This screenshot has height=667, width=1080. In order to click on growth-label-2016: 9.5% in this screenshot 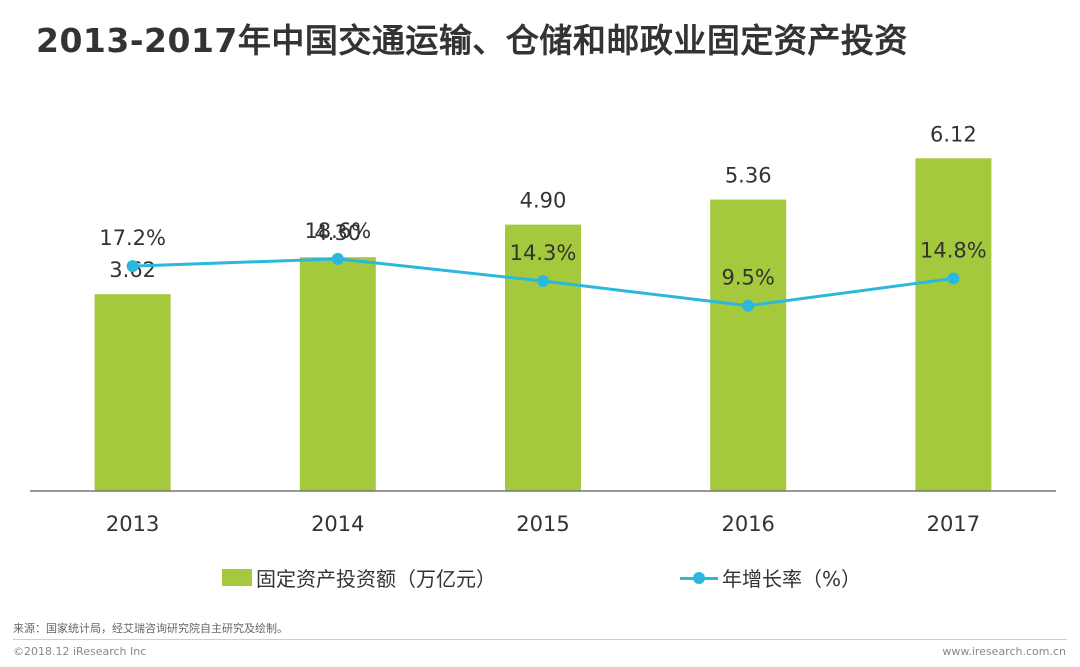, I will do `click(748, 278)`.